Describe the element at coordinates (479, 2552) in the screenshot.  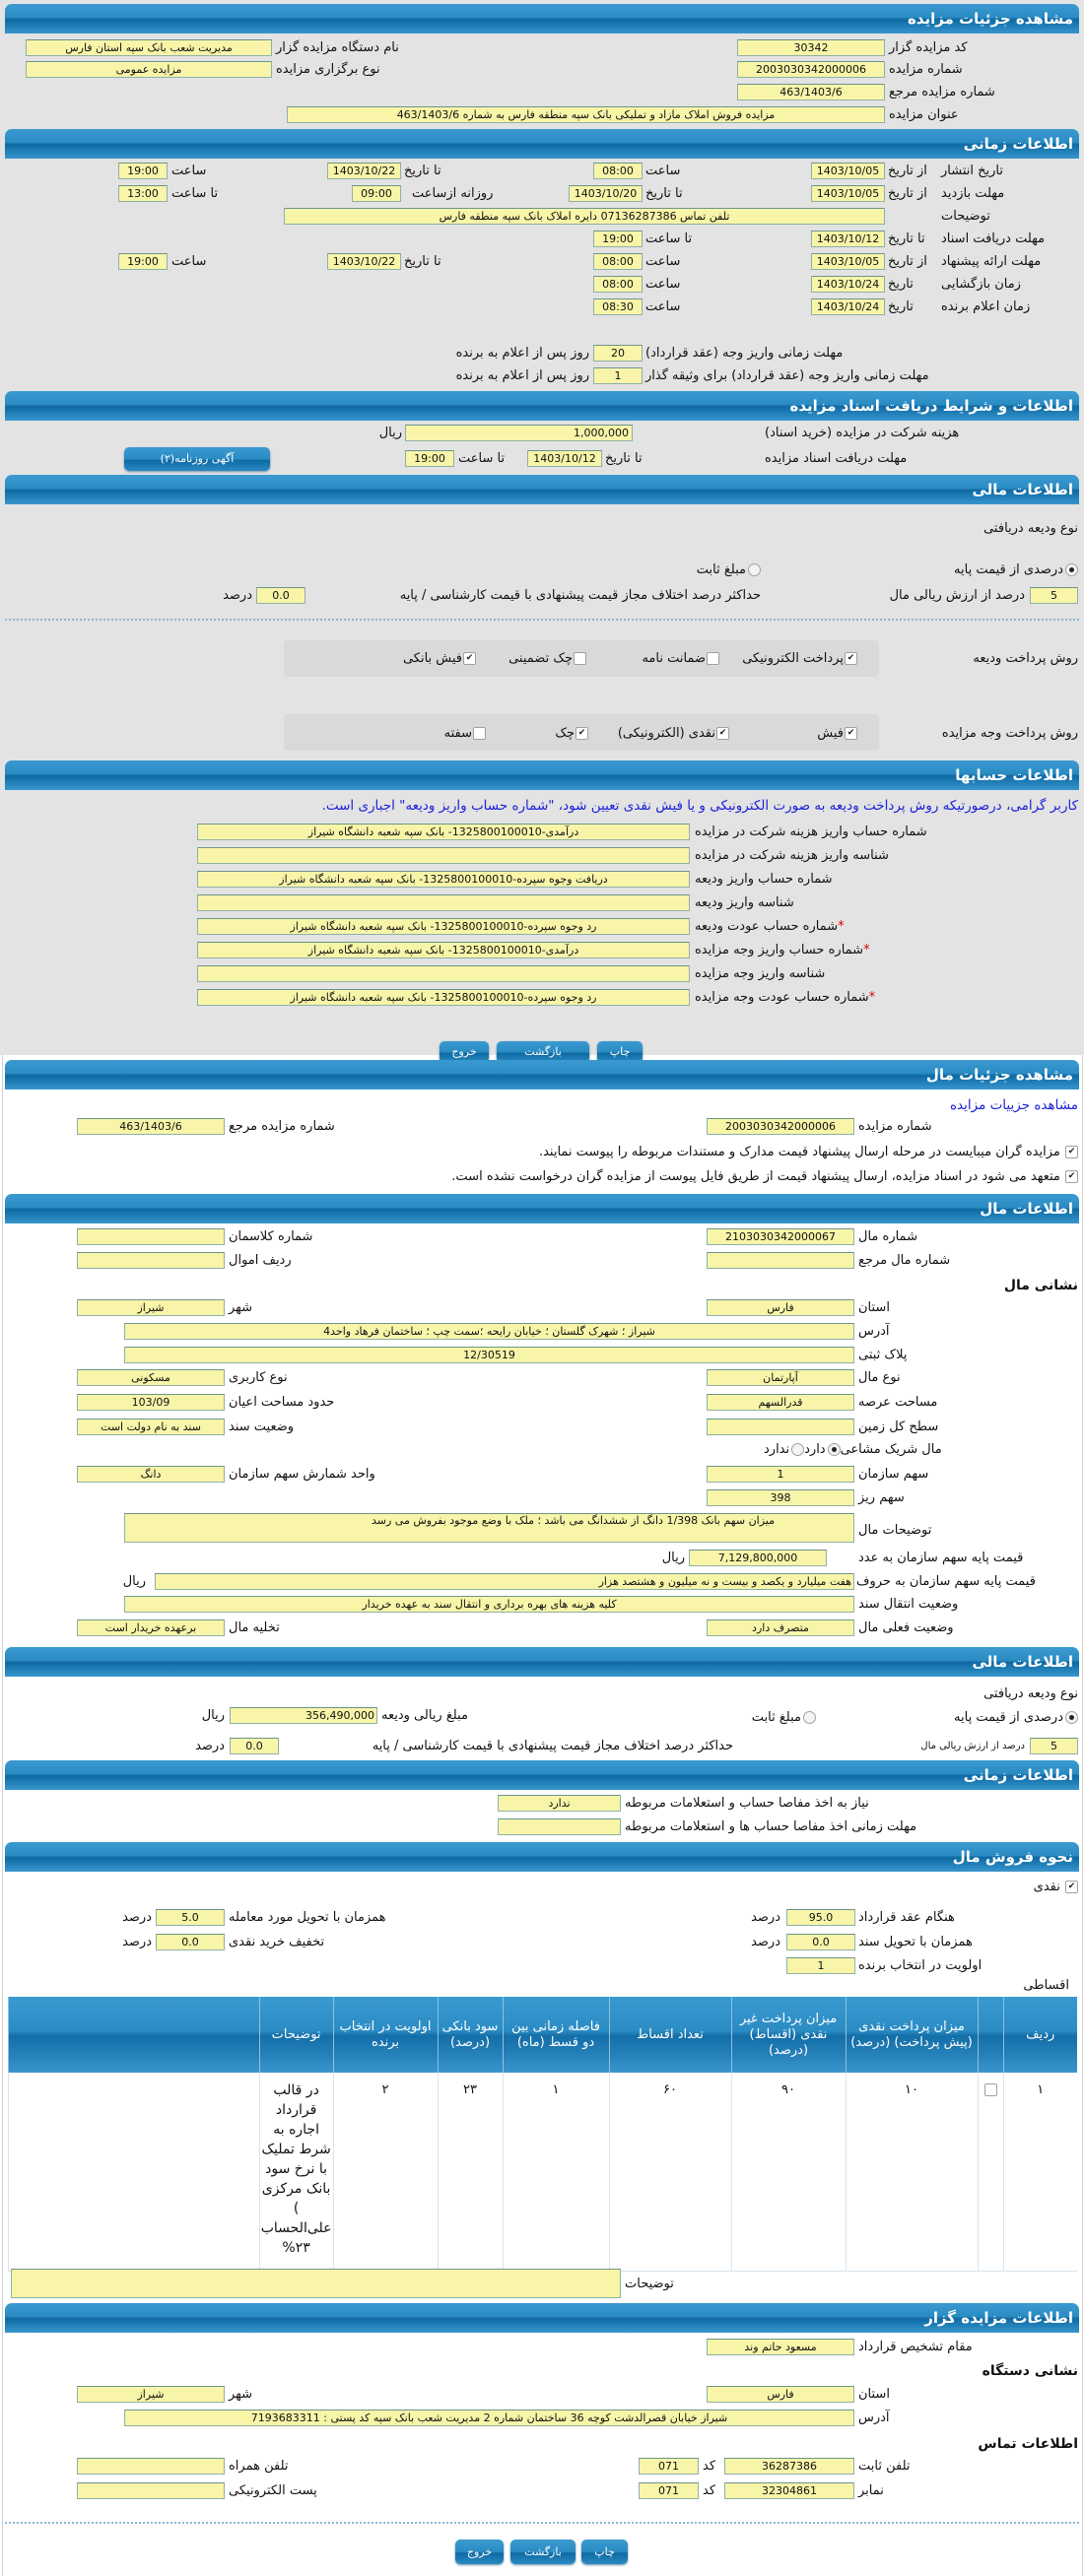
I see `exit-button-bottom: خروج` at that location.